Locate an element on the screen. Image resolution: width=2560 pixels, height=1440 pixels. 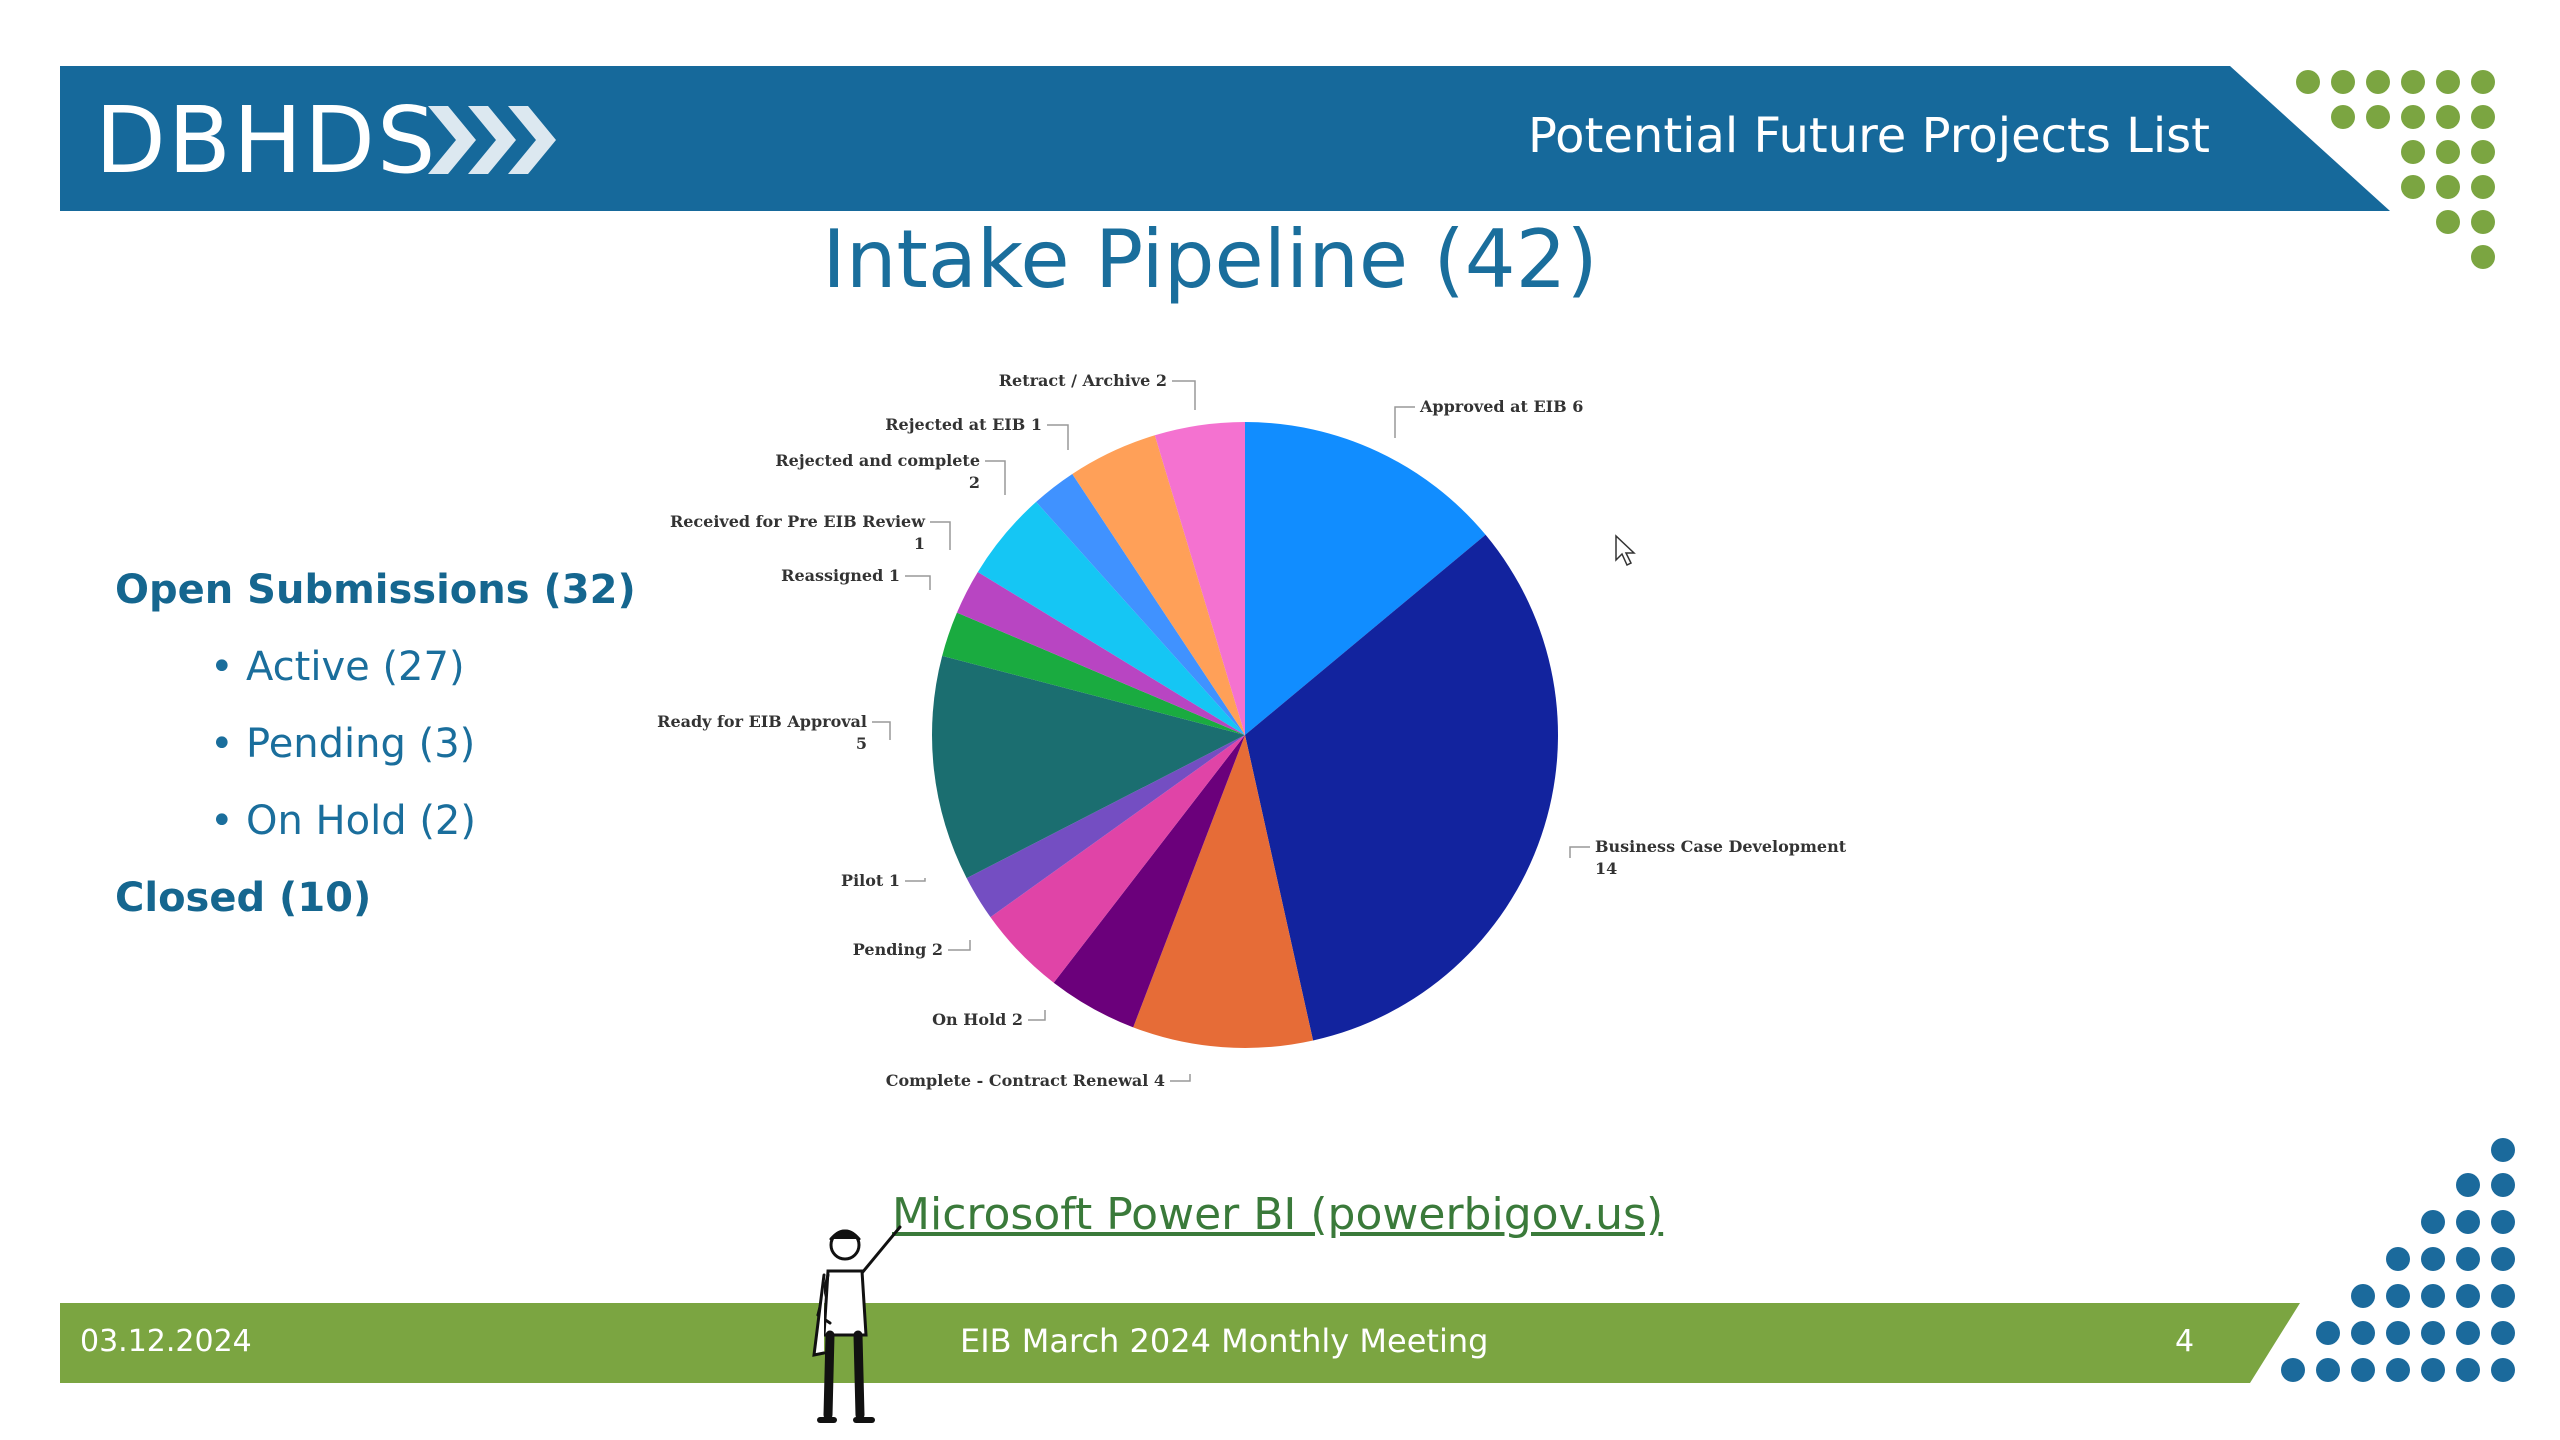
header-title: Potential Future Projects List is located at coordinates (1868, 136).